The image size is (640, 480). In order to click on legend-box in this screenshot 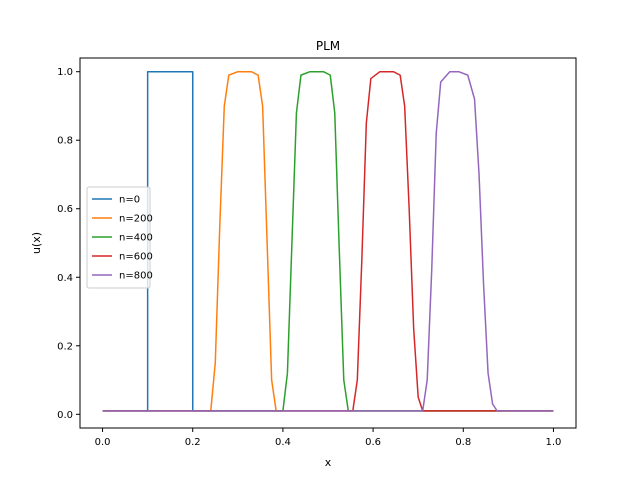, I will do `click(118, 237)`.